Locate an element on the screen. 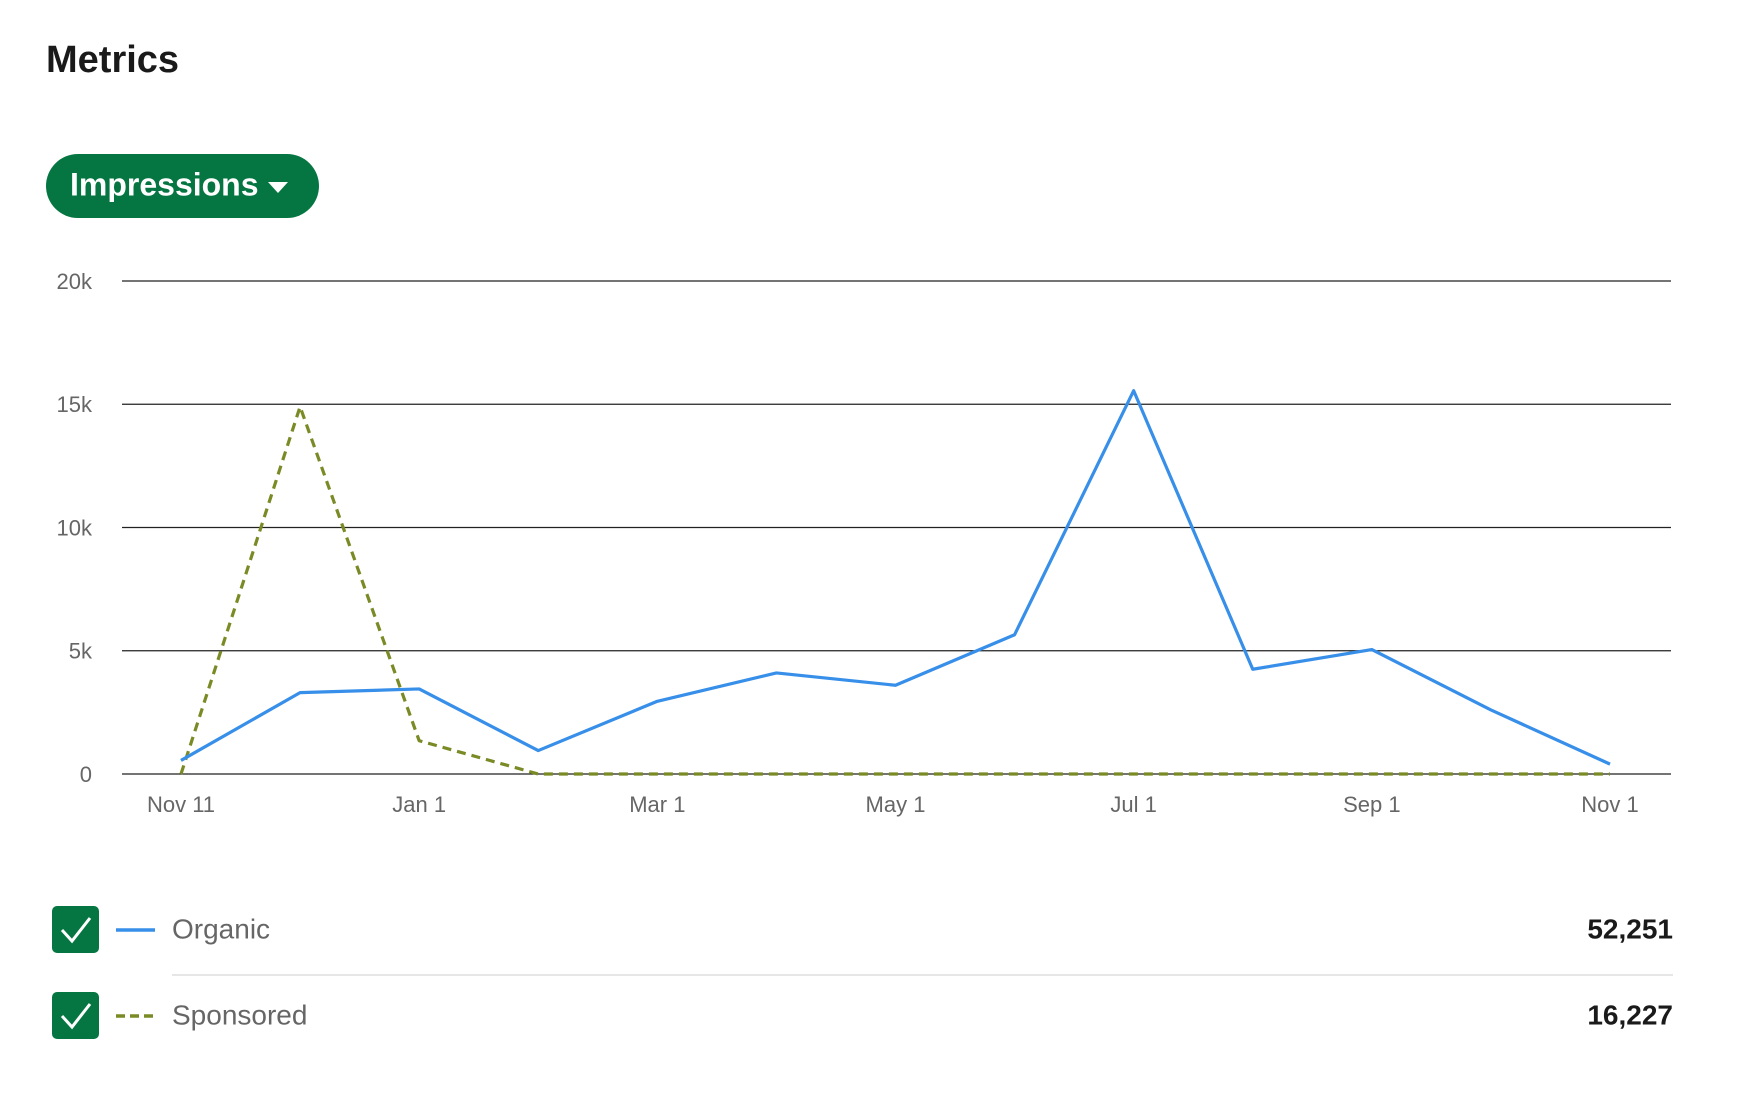  x-tick-label: Sep 1 is located at coordinates (1372, 804).